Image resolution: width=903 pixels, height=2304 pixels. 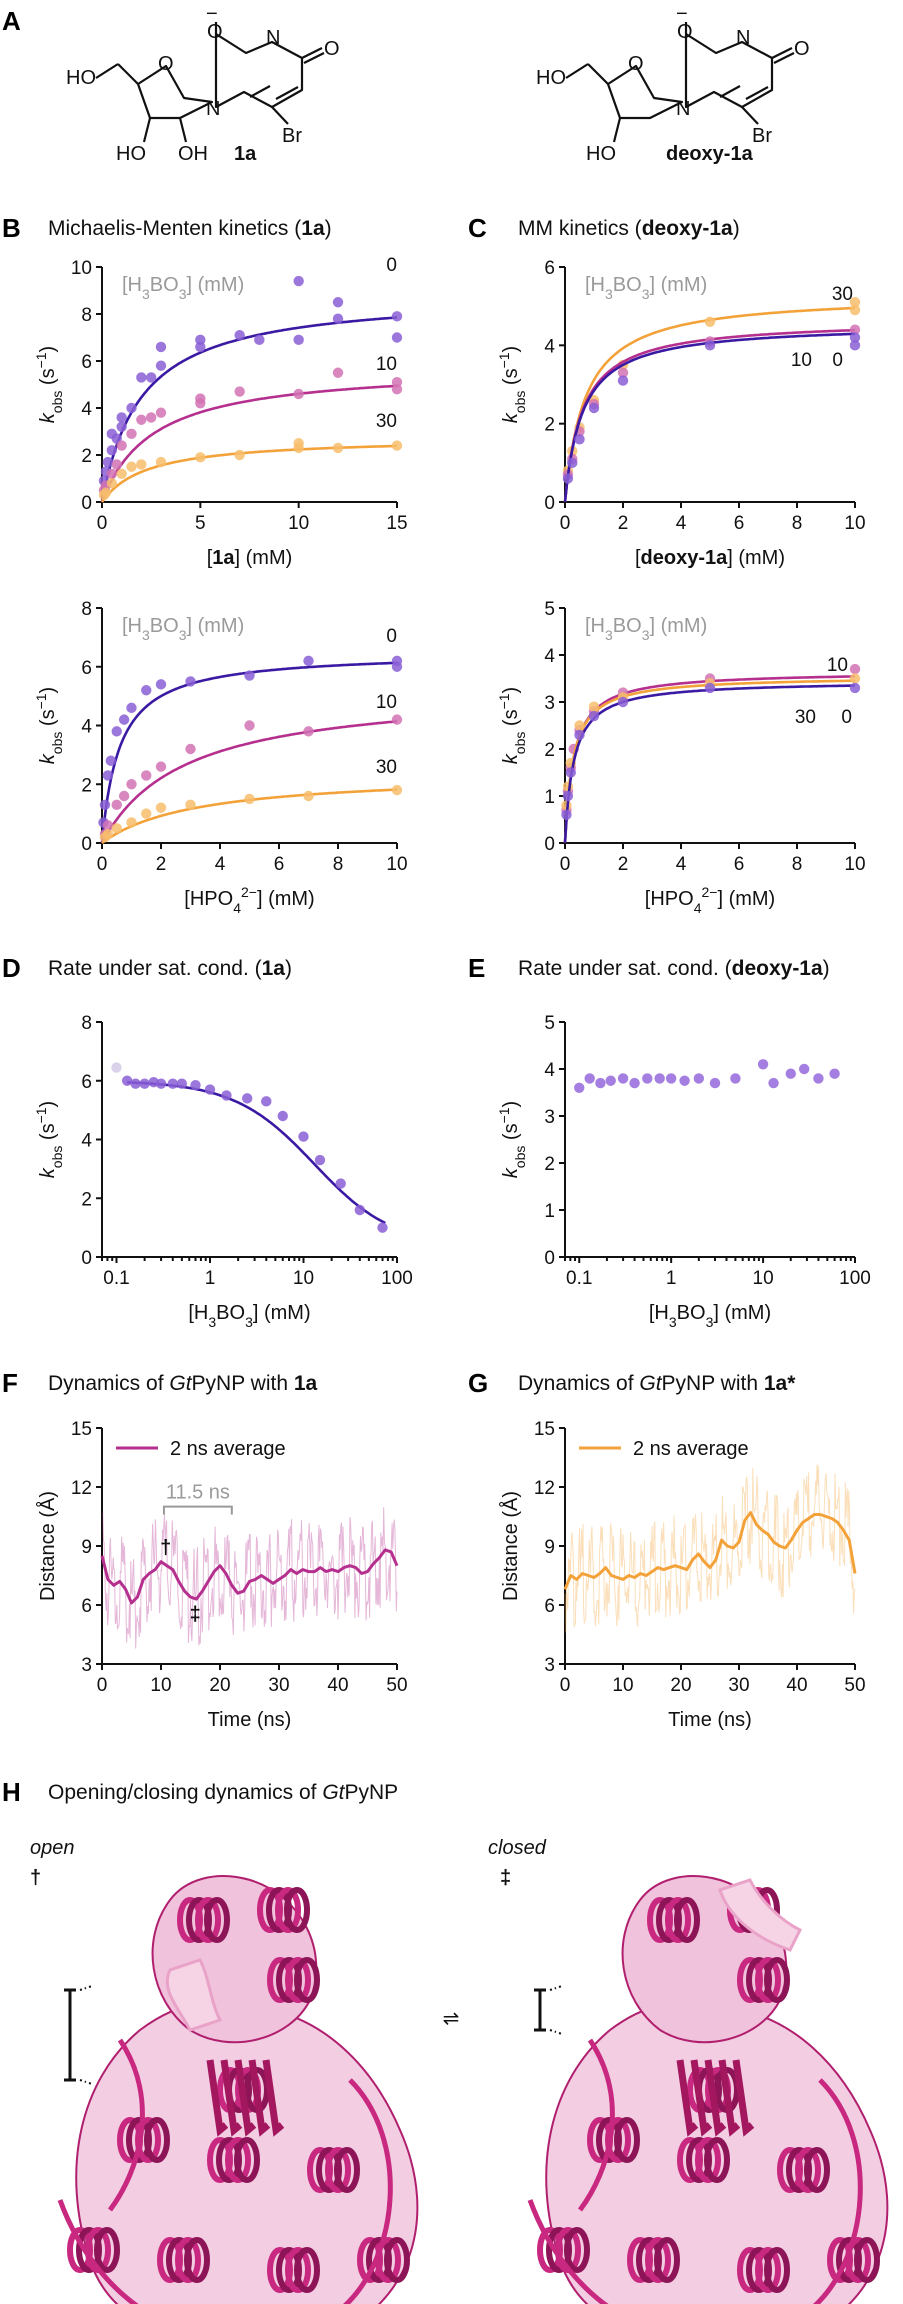 I want to click on bromine-label: Br, so click(x=292, y=136).